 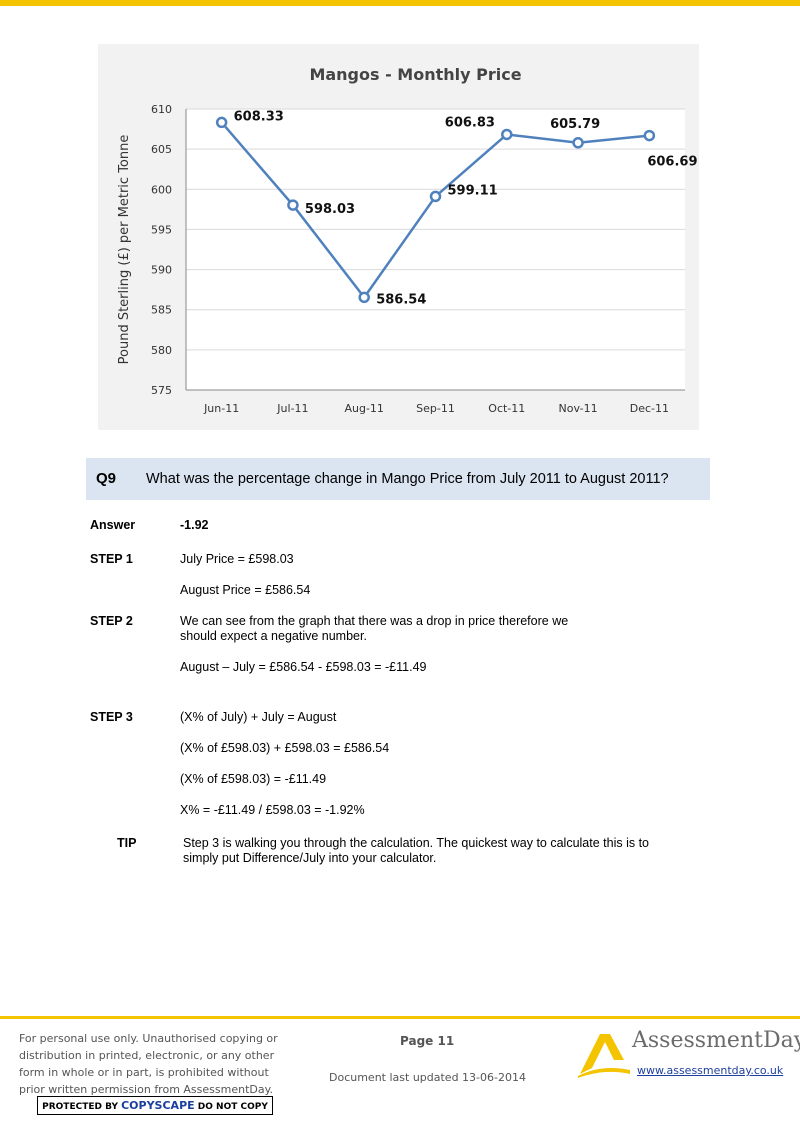 I want to click on top-accent-bar, so click(x=400, y=3).